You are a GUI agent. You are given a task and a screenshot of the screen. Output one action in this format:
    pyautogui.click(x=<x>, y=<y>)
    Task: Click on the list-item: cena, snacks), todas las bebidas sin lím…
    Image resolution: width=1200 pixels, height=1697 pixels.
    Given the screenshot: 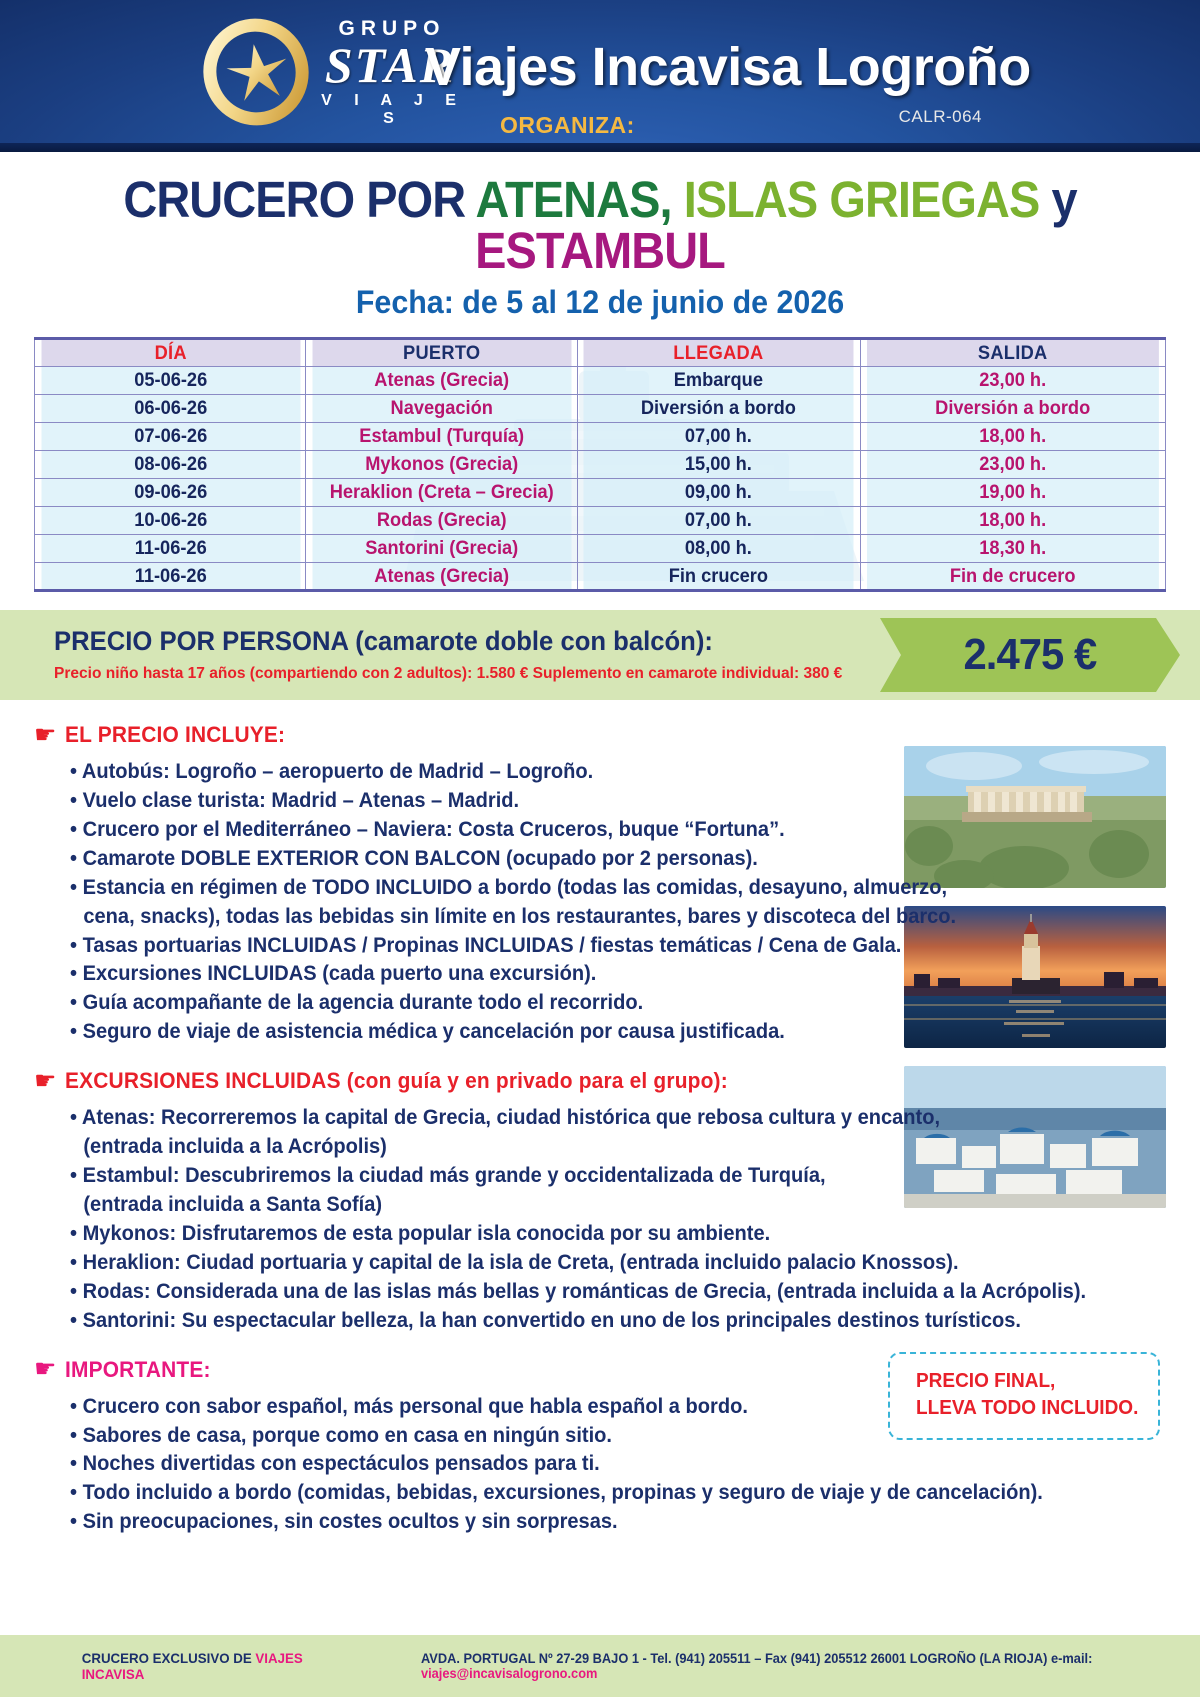 What is the action you would take?
    pyautogui.click(x=520, y=916)
    